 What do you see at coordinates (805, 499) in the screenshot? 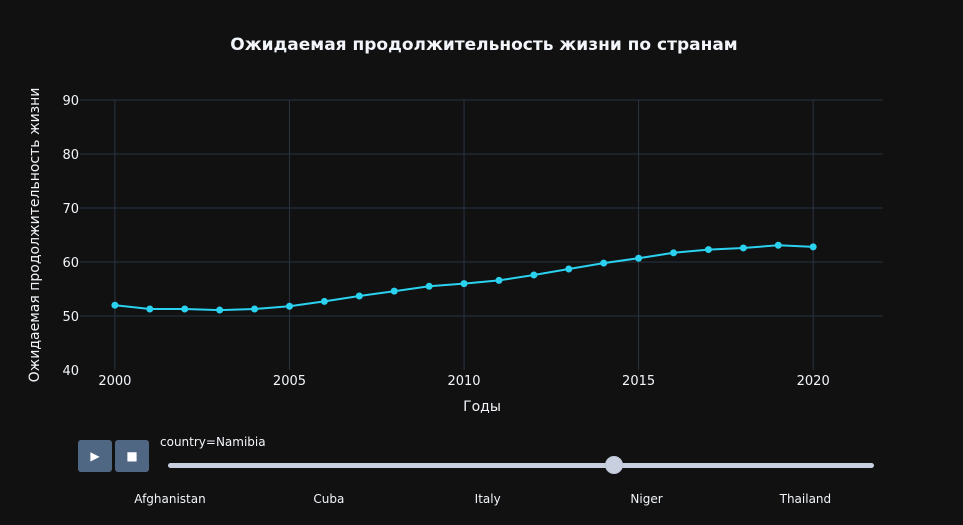
I see `slider-step-label: Thailand` at bounding box center [805, 499].